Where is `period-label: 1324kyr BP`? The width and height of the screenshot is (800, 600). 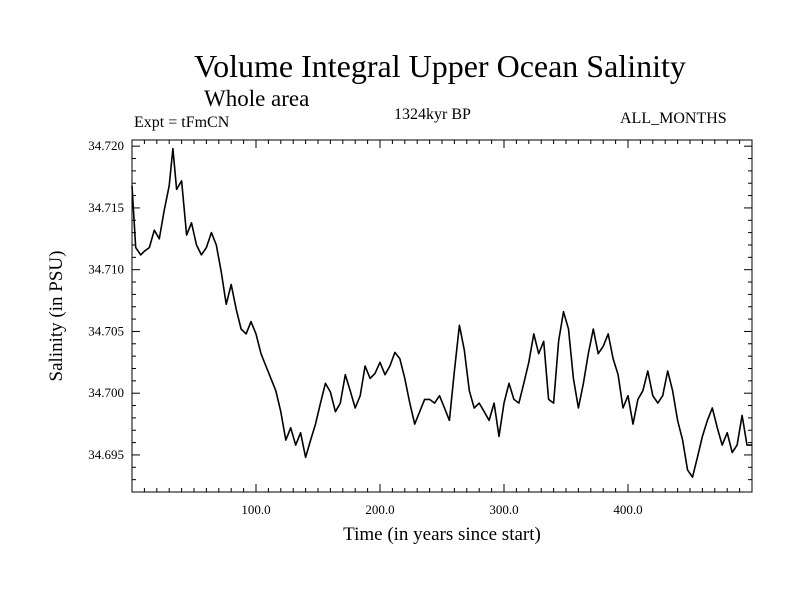 period-label: 1324kyr BP is located at coordinates (432, 114).